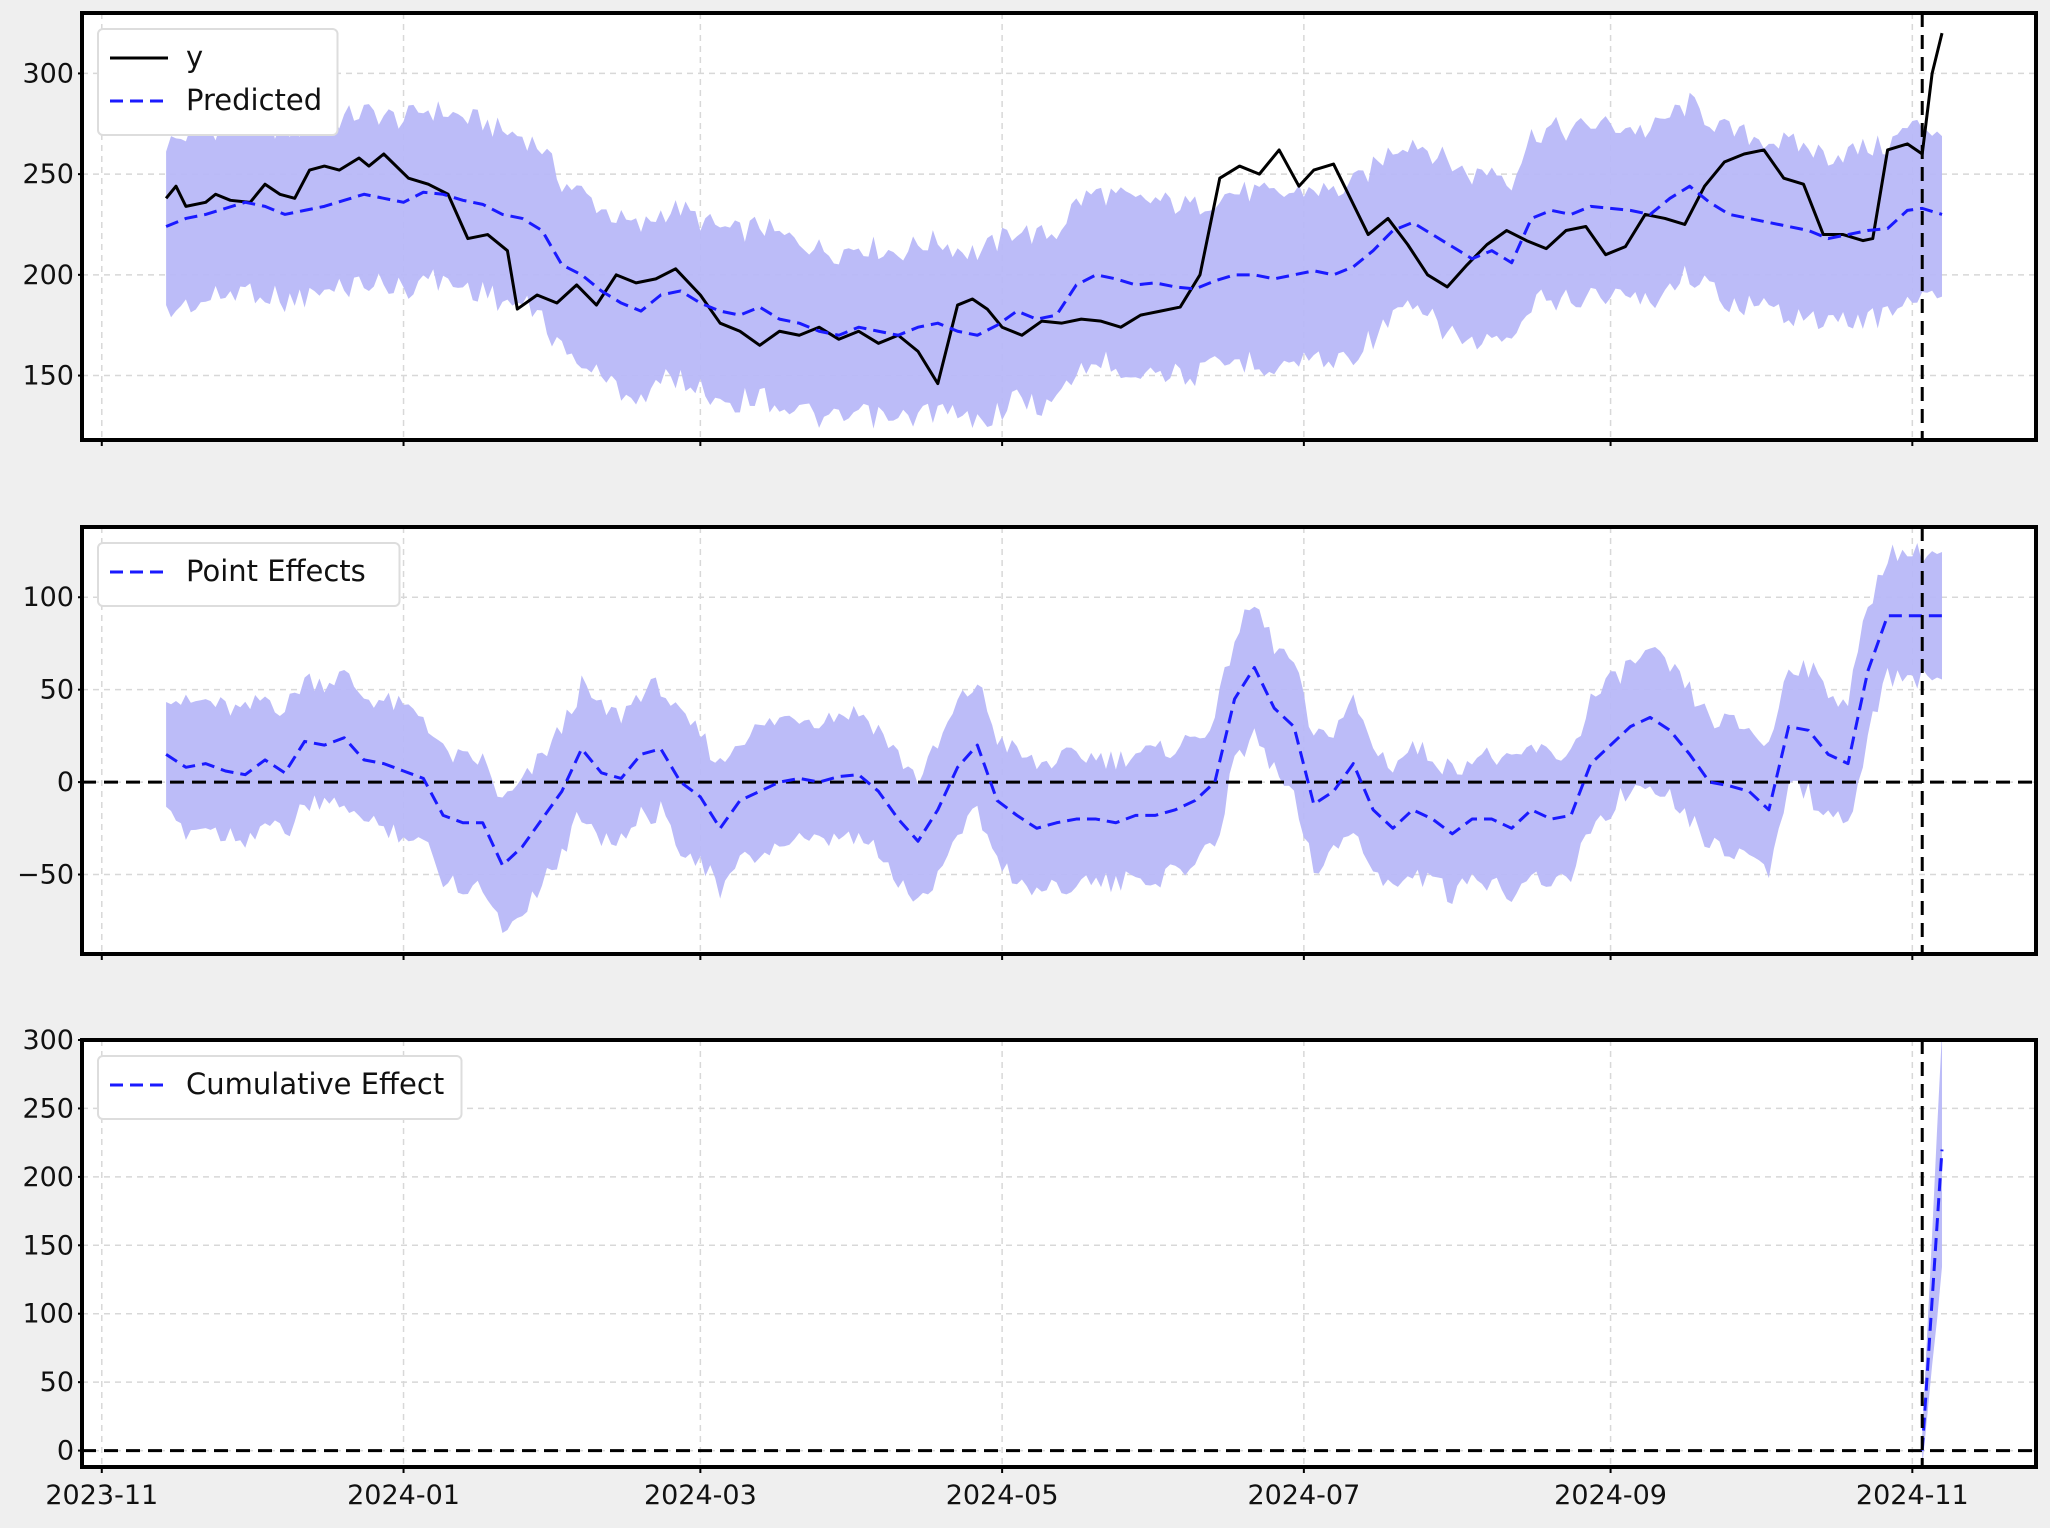 The width and height of the screenshot is (2050, 1528). What do you see at coordinates (1932, 1300) in the screenshot?
I see `series-line-cumulative-effect` at bounding box center [1932, 1300].